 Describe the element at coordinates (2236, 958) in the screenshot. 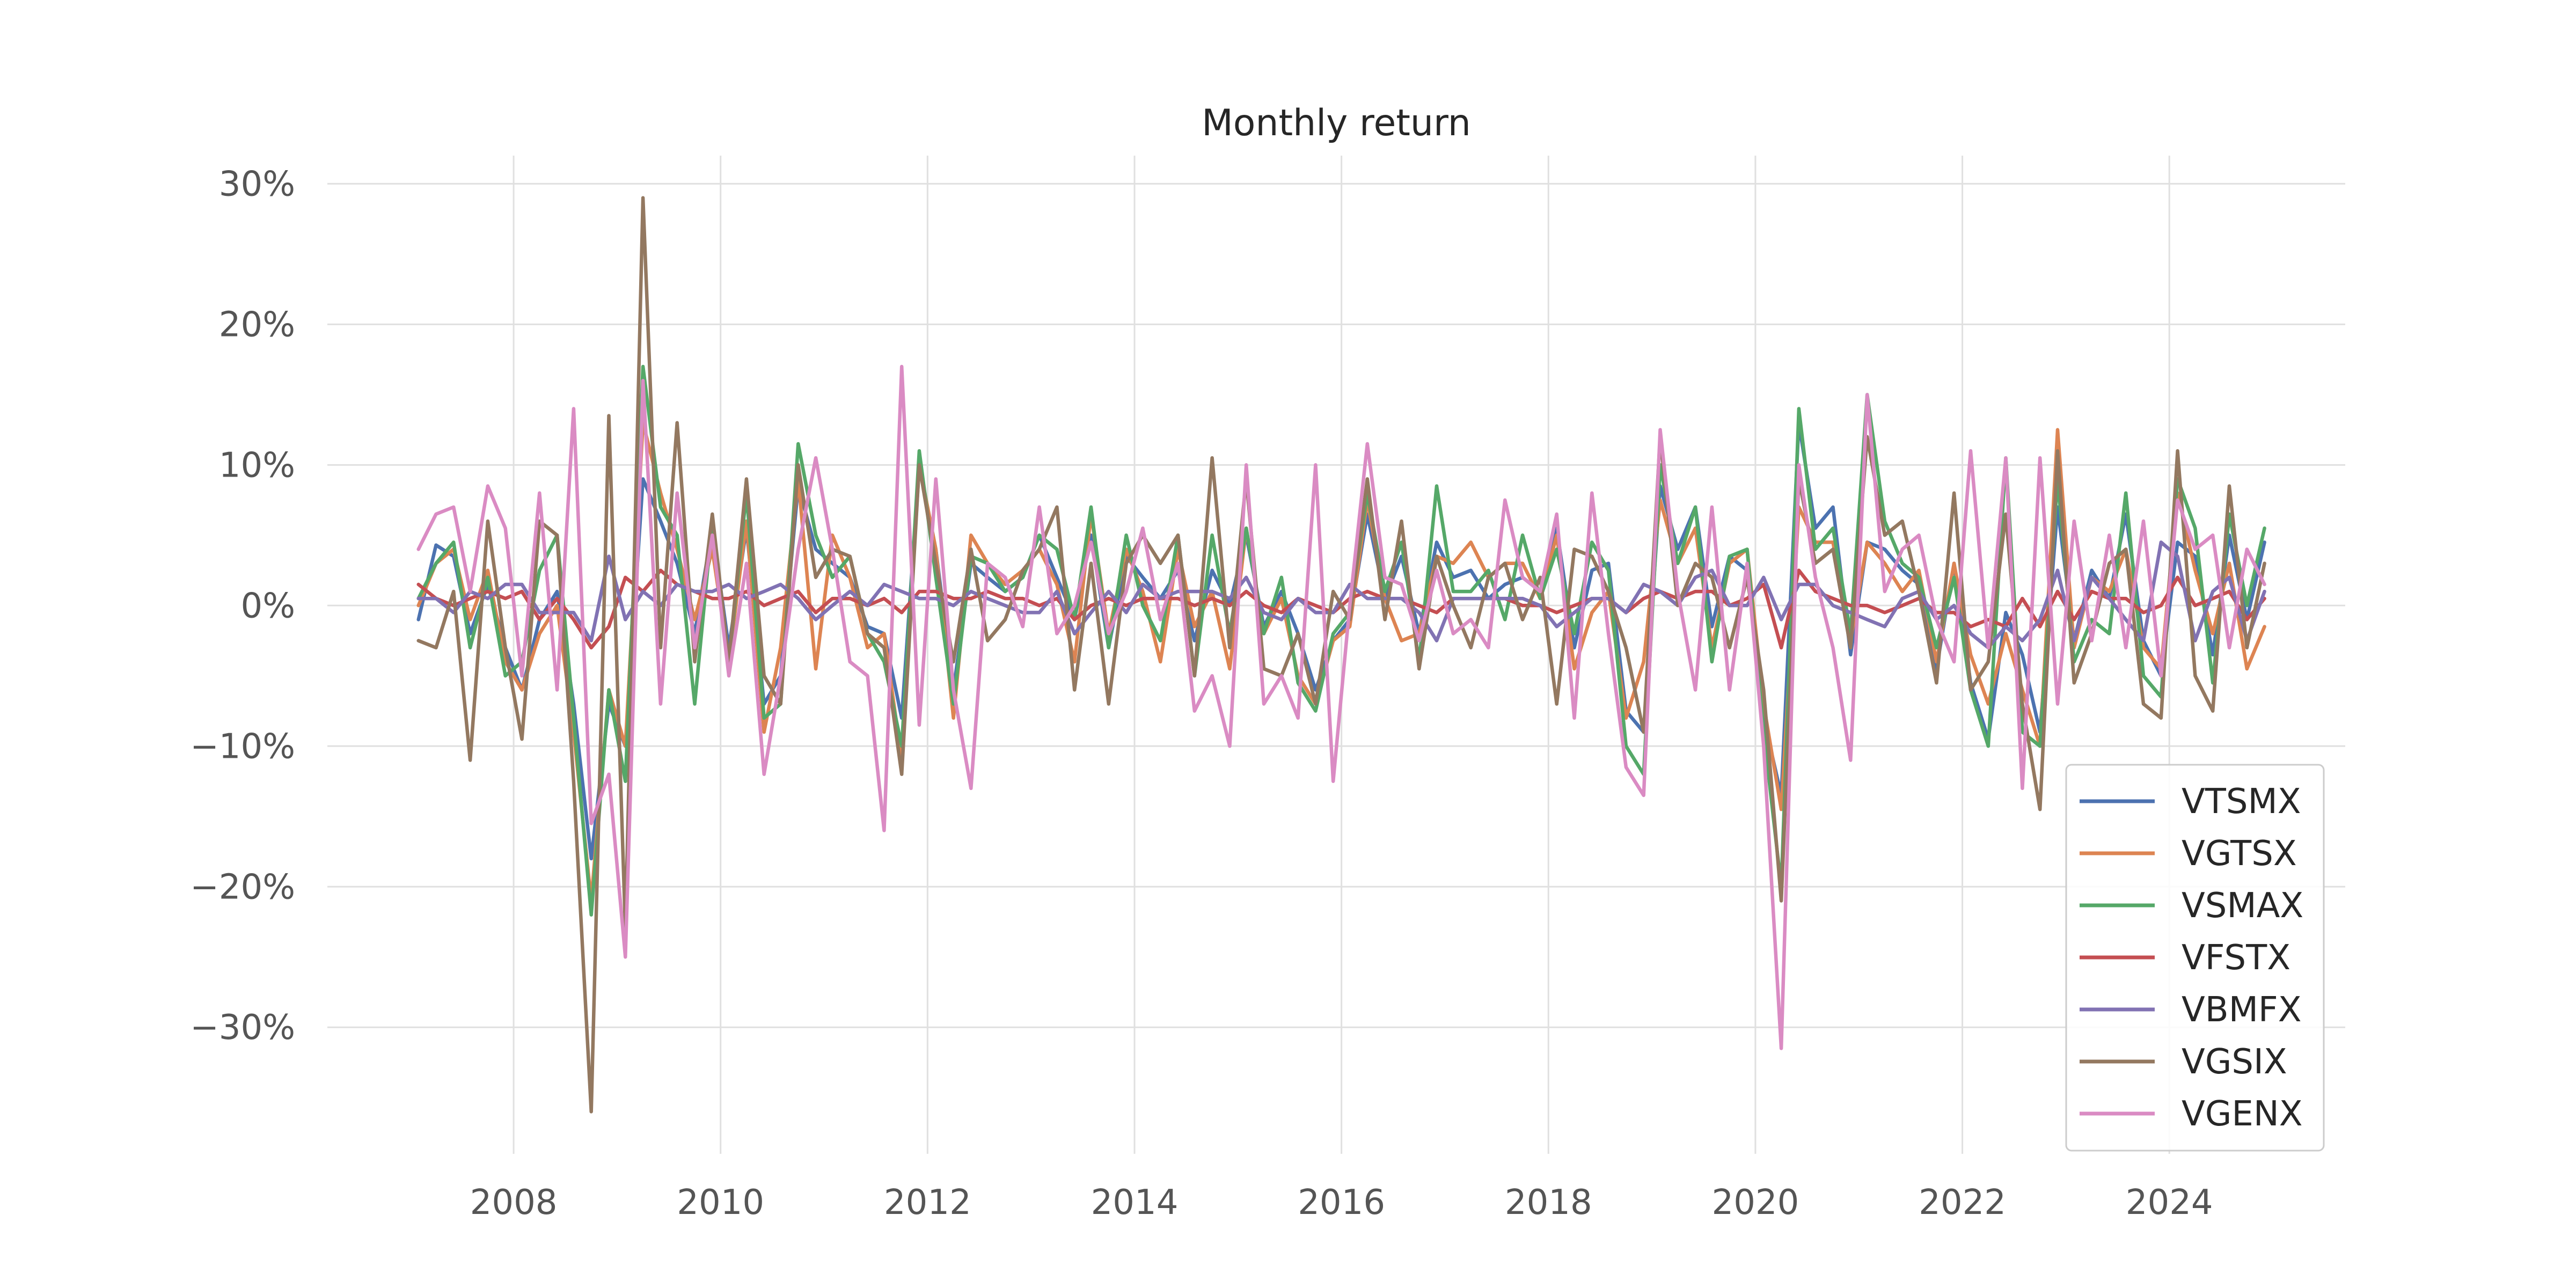

I see `legend-label: VFSTX` at that location.